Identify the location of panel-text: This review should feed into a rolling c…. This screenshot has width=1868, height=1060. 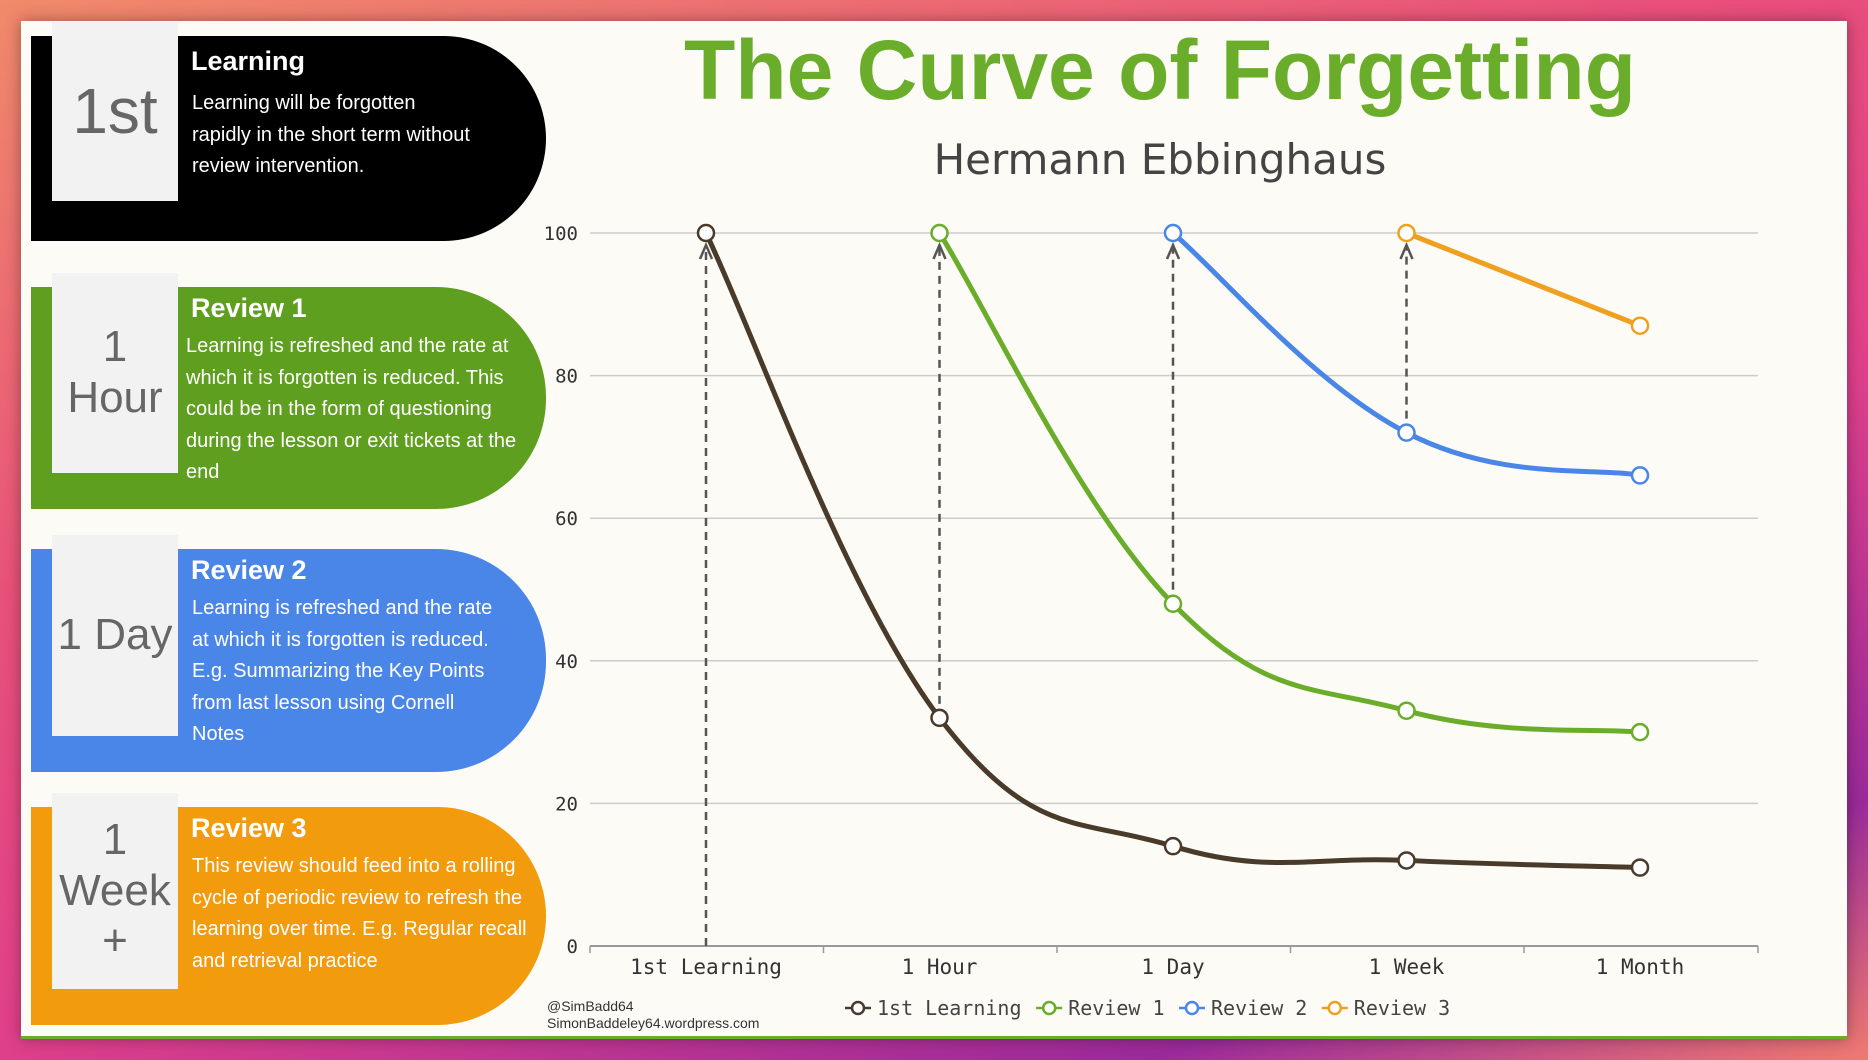
(359, 913).